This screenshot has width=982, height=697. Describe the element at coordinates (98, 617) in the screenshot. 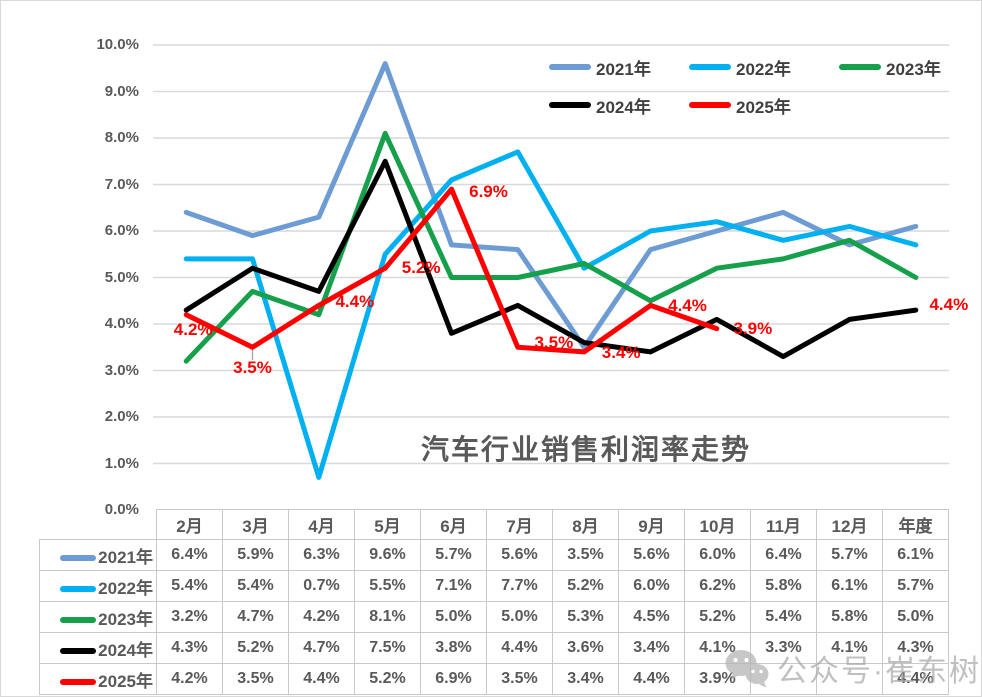

I see `row-header-2023年: 2023年` at that location.